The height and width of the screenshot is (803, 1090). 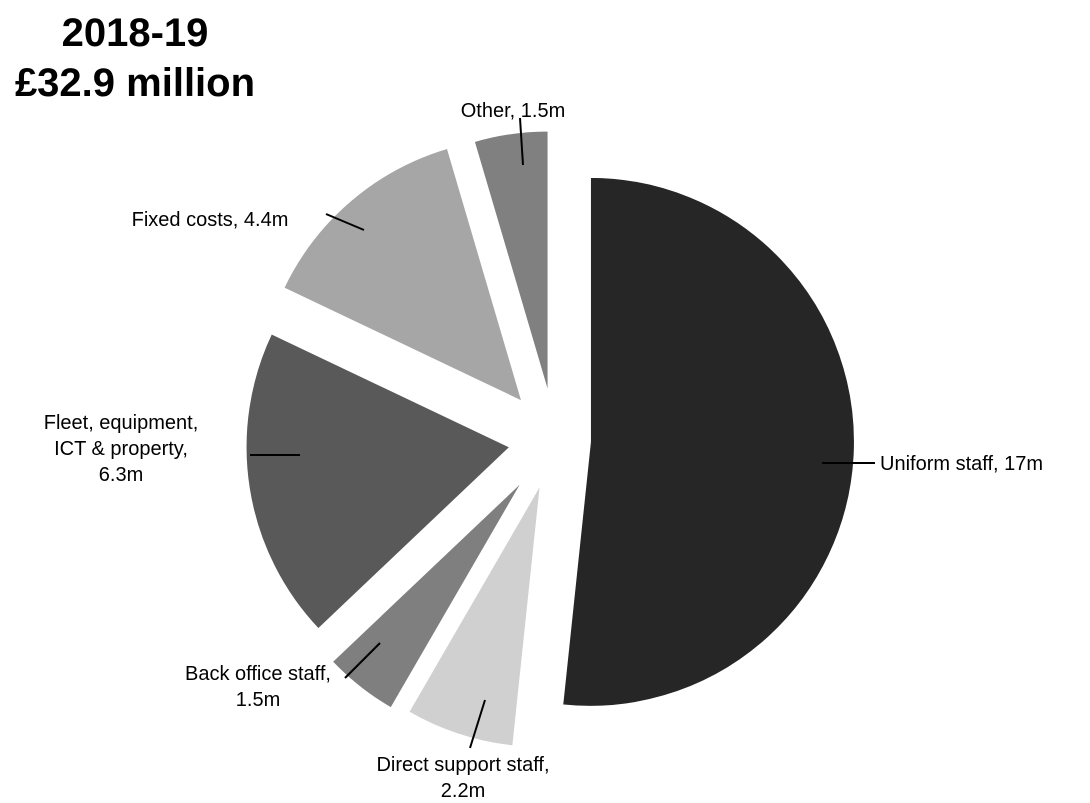 I want to click on slice-label-line: Direct support staff,, so click(x=462, y=765).